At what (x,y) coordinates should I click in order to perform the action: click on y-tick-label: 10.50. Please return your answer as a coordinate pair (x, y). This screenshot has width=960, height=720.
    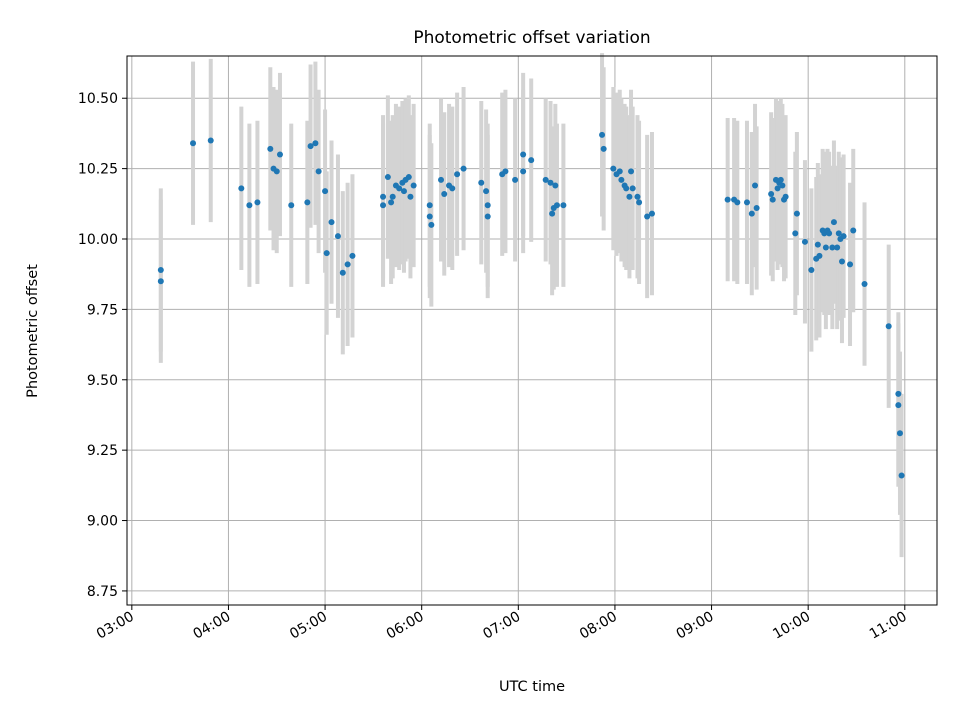
    Looking at the image, I should click on (98, 99).